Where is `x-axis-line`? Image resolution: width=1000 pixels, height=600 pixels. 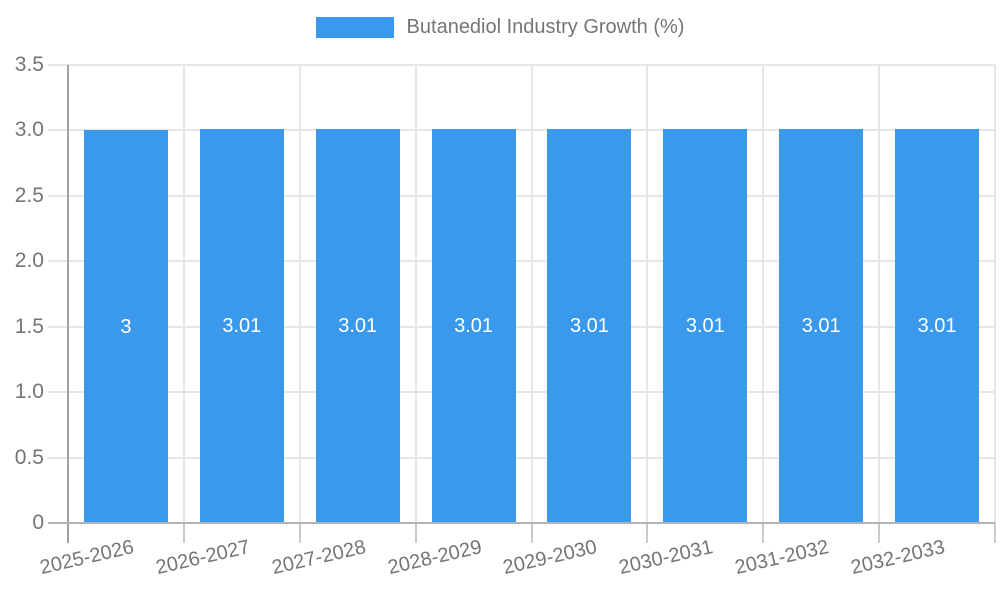 x-axis-line is located at coordinates (521, 523).